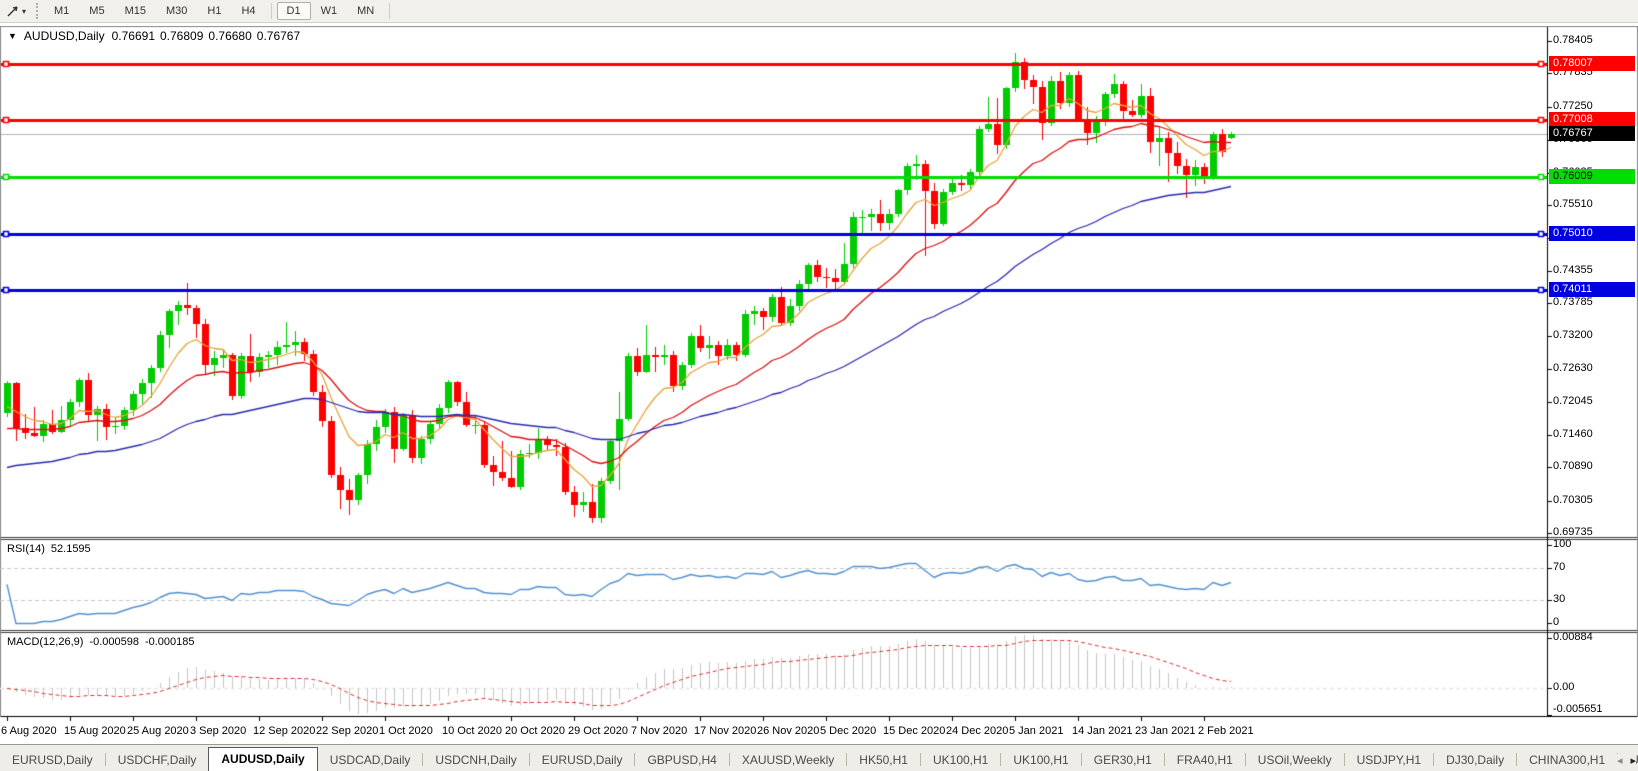 The image size is (1638, 771). What do you see at coordinates (1578, 709) in the screenshot?
I see `macd-tick-label: -0.005651` at bounding box center [1578, 709].